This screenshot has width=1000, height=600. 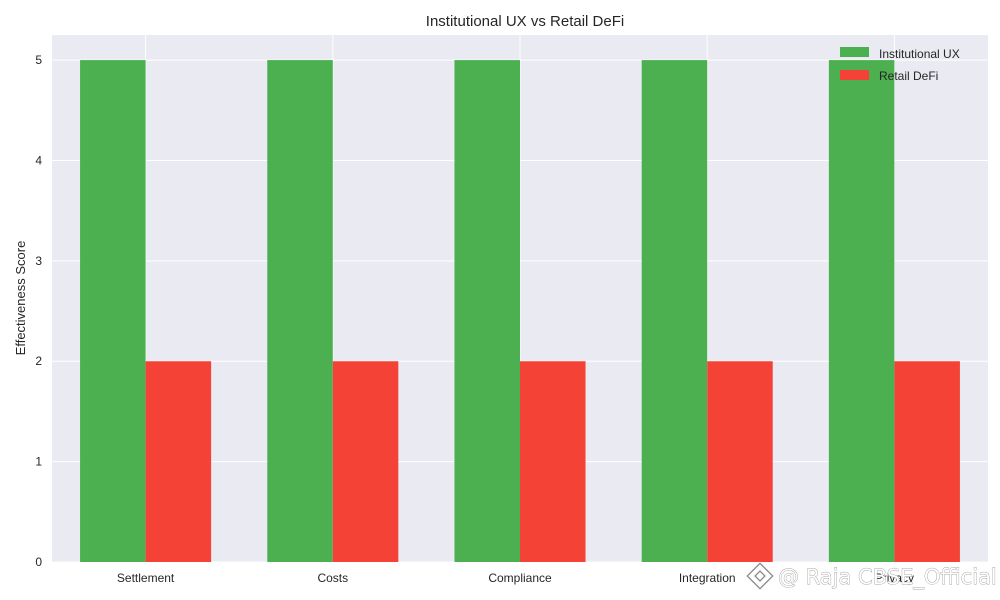 I want to click on binance-logo-icon, so click(x=760, y=576).